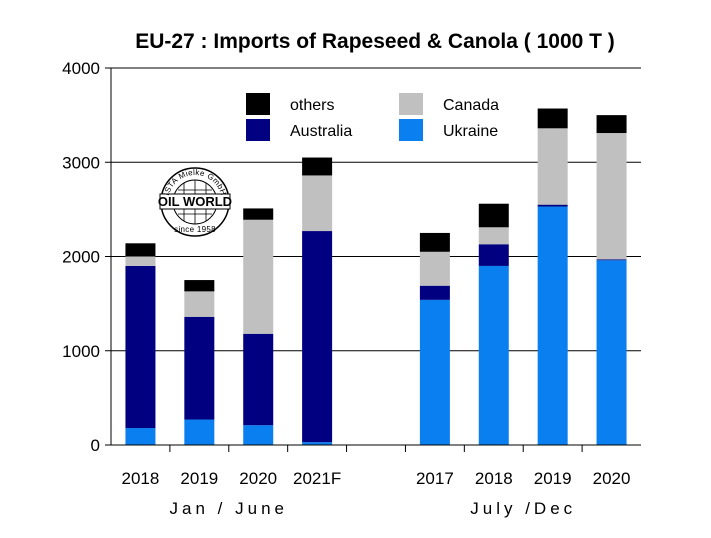 This screenshot has width=711, height=538. Describe the element at coordinates (229, 508) in the screenshot. I see `group-label: Jan / June` at that location.